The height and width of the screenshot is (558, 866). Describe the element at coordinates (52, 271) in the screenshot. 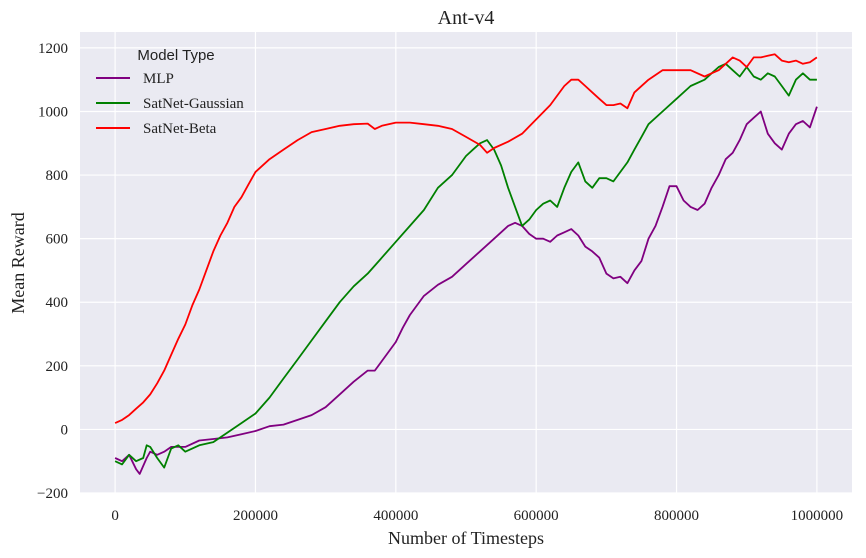

I see `y-tick-labels: −200 0 200 400 600 800 1000 1200` at that location.